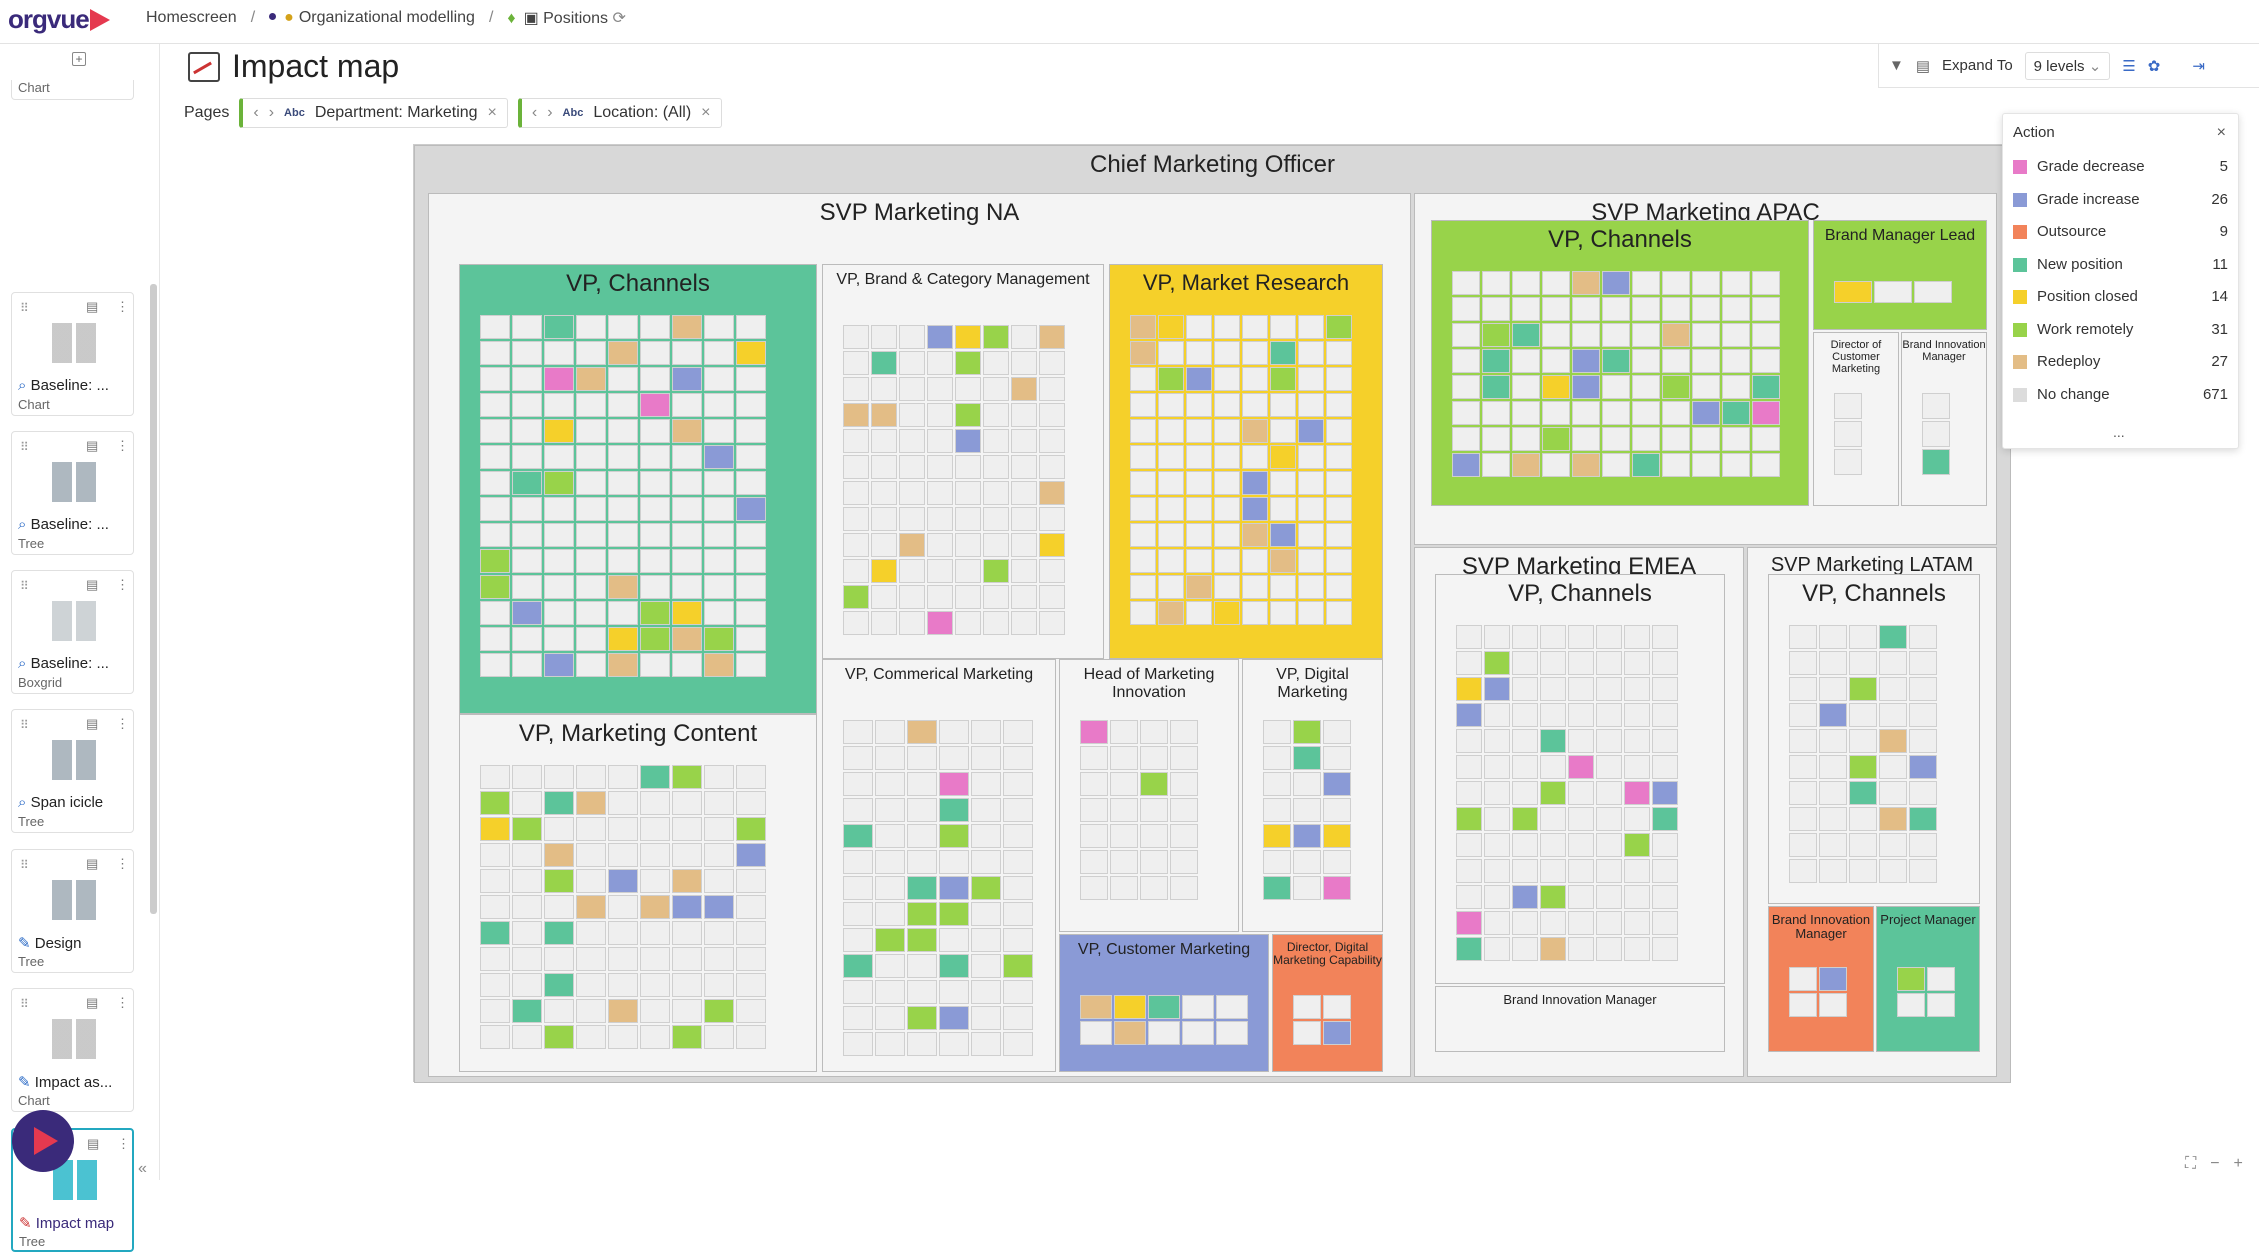  Describe the element at coordinates (492, 112) in the screenshot. I see `close-icon: ×` at that location.